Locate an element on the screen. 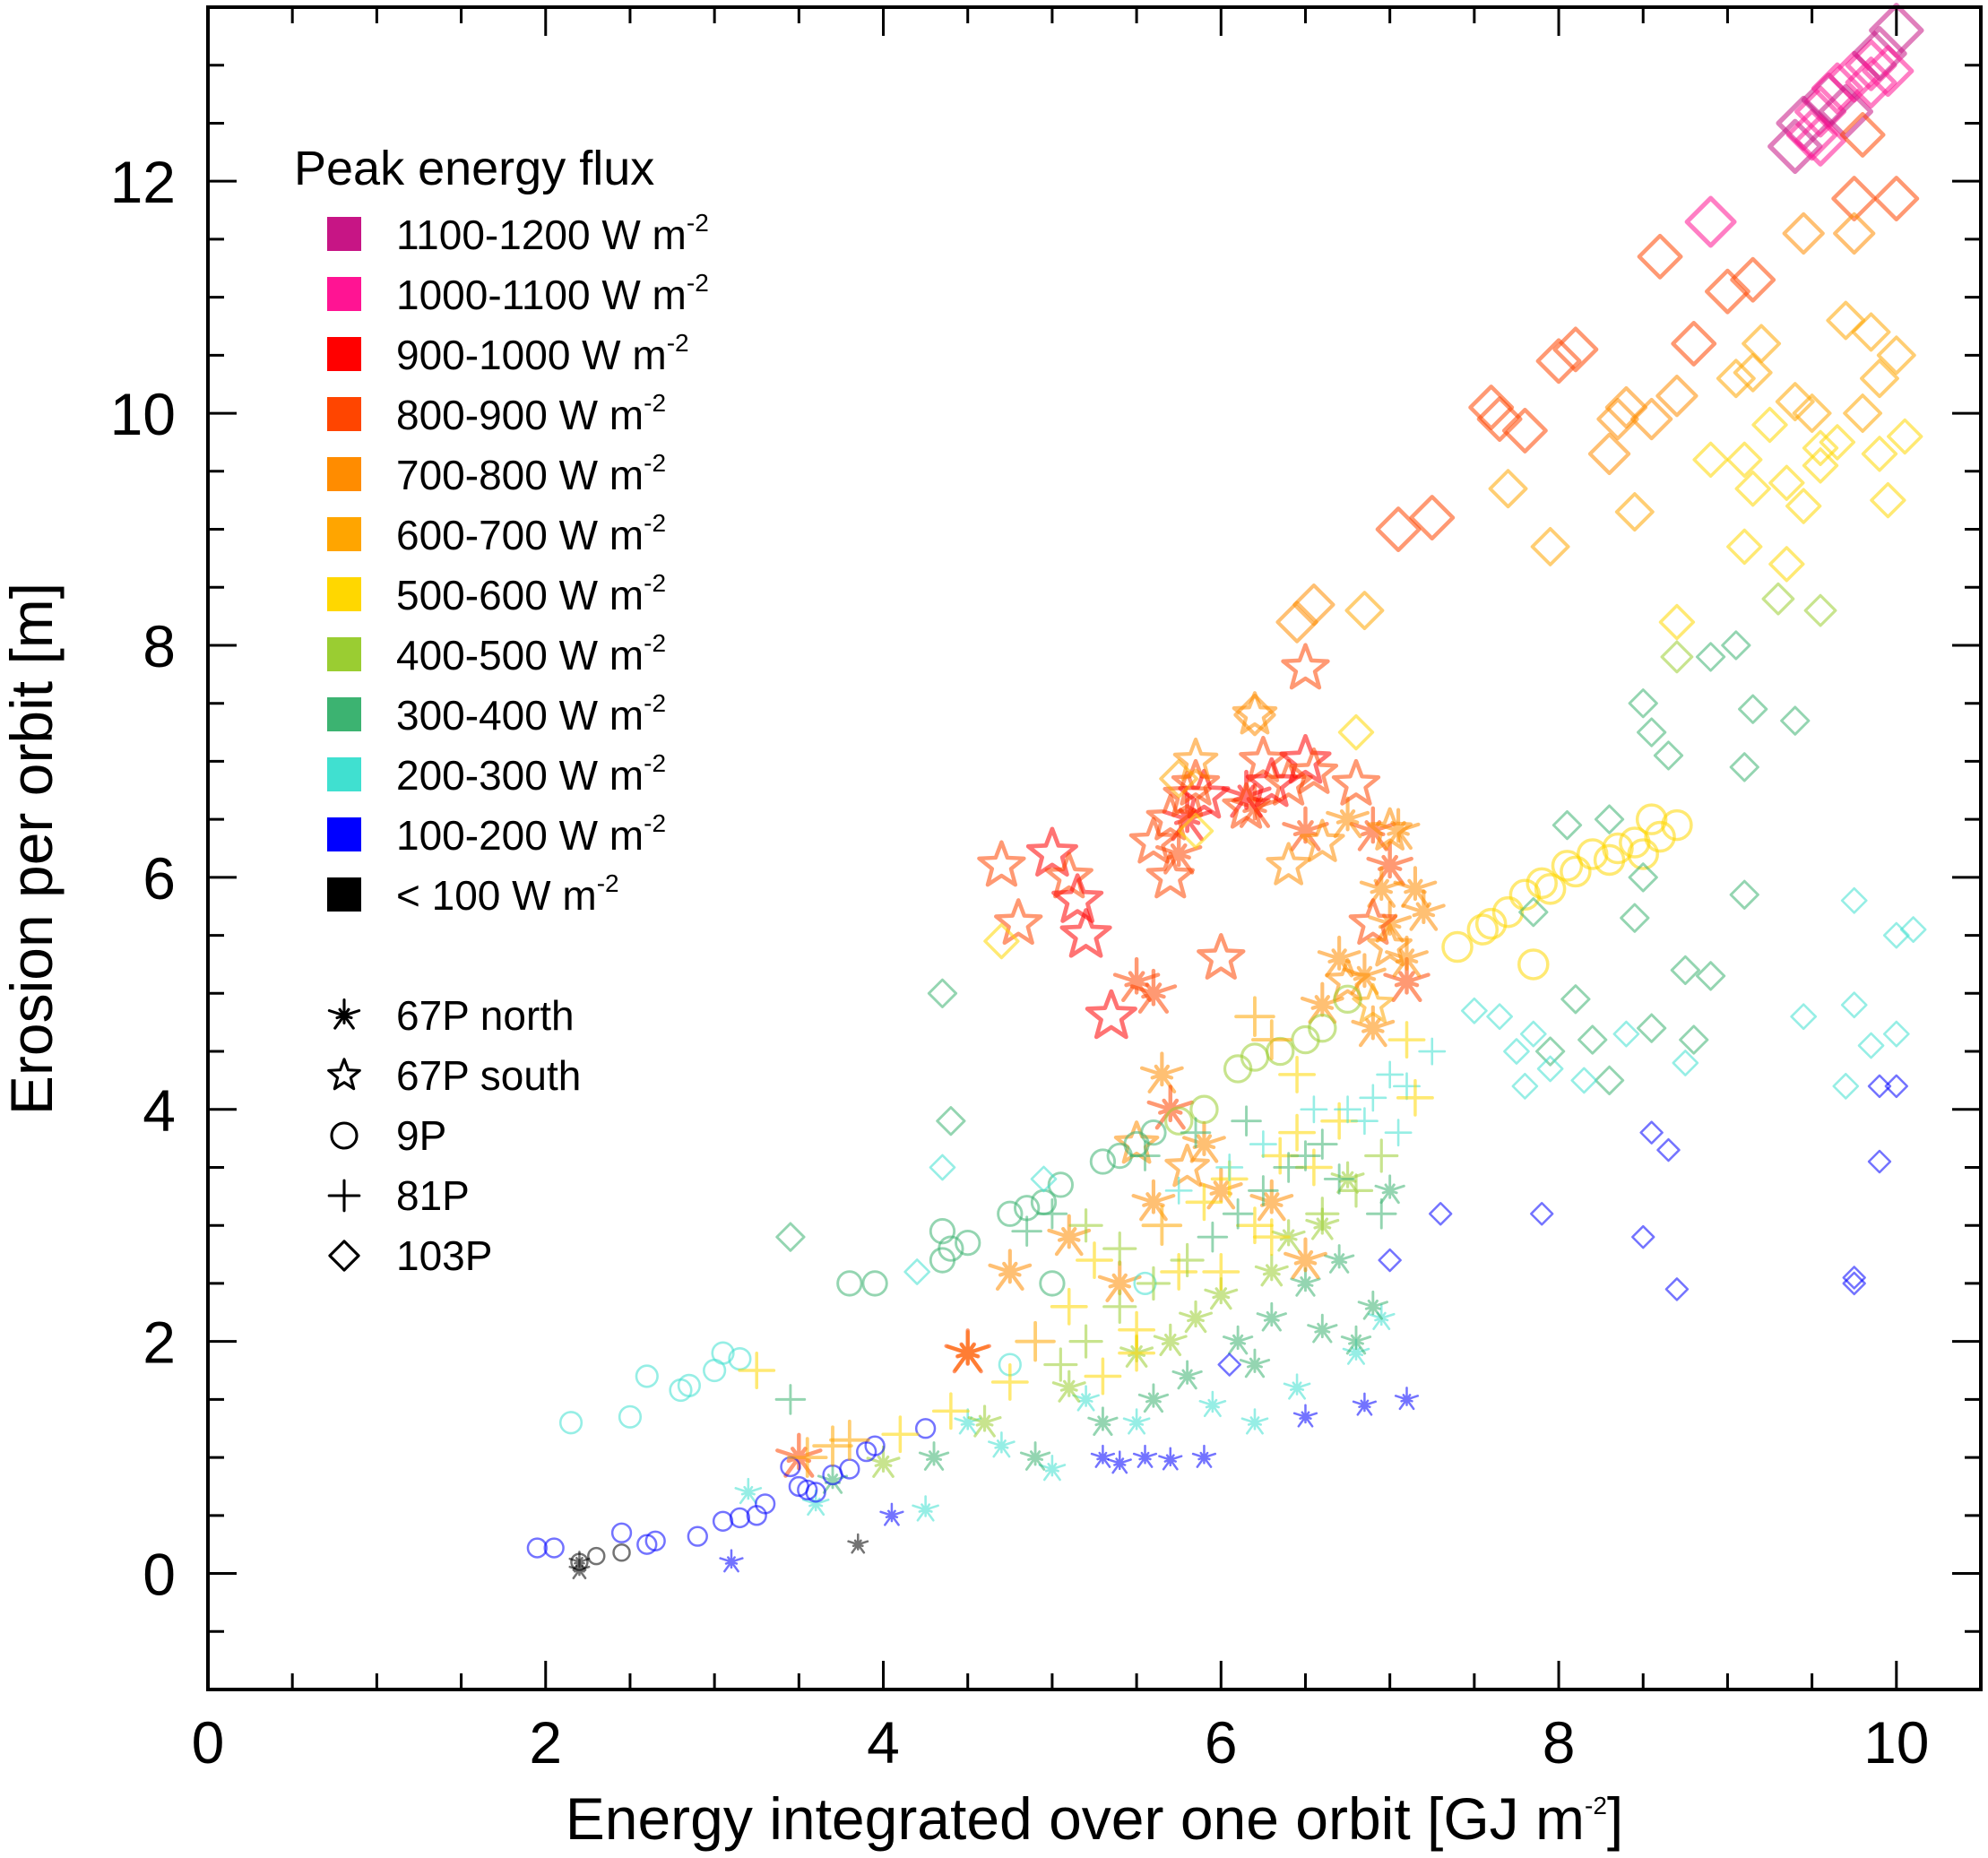 This screenshot has height=1858, width=1988. legend-marker-label: 81P is located at coordinates (433, 1196).